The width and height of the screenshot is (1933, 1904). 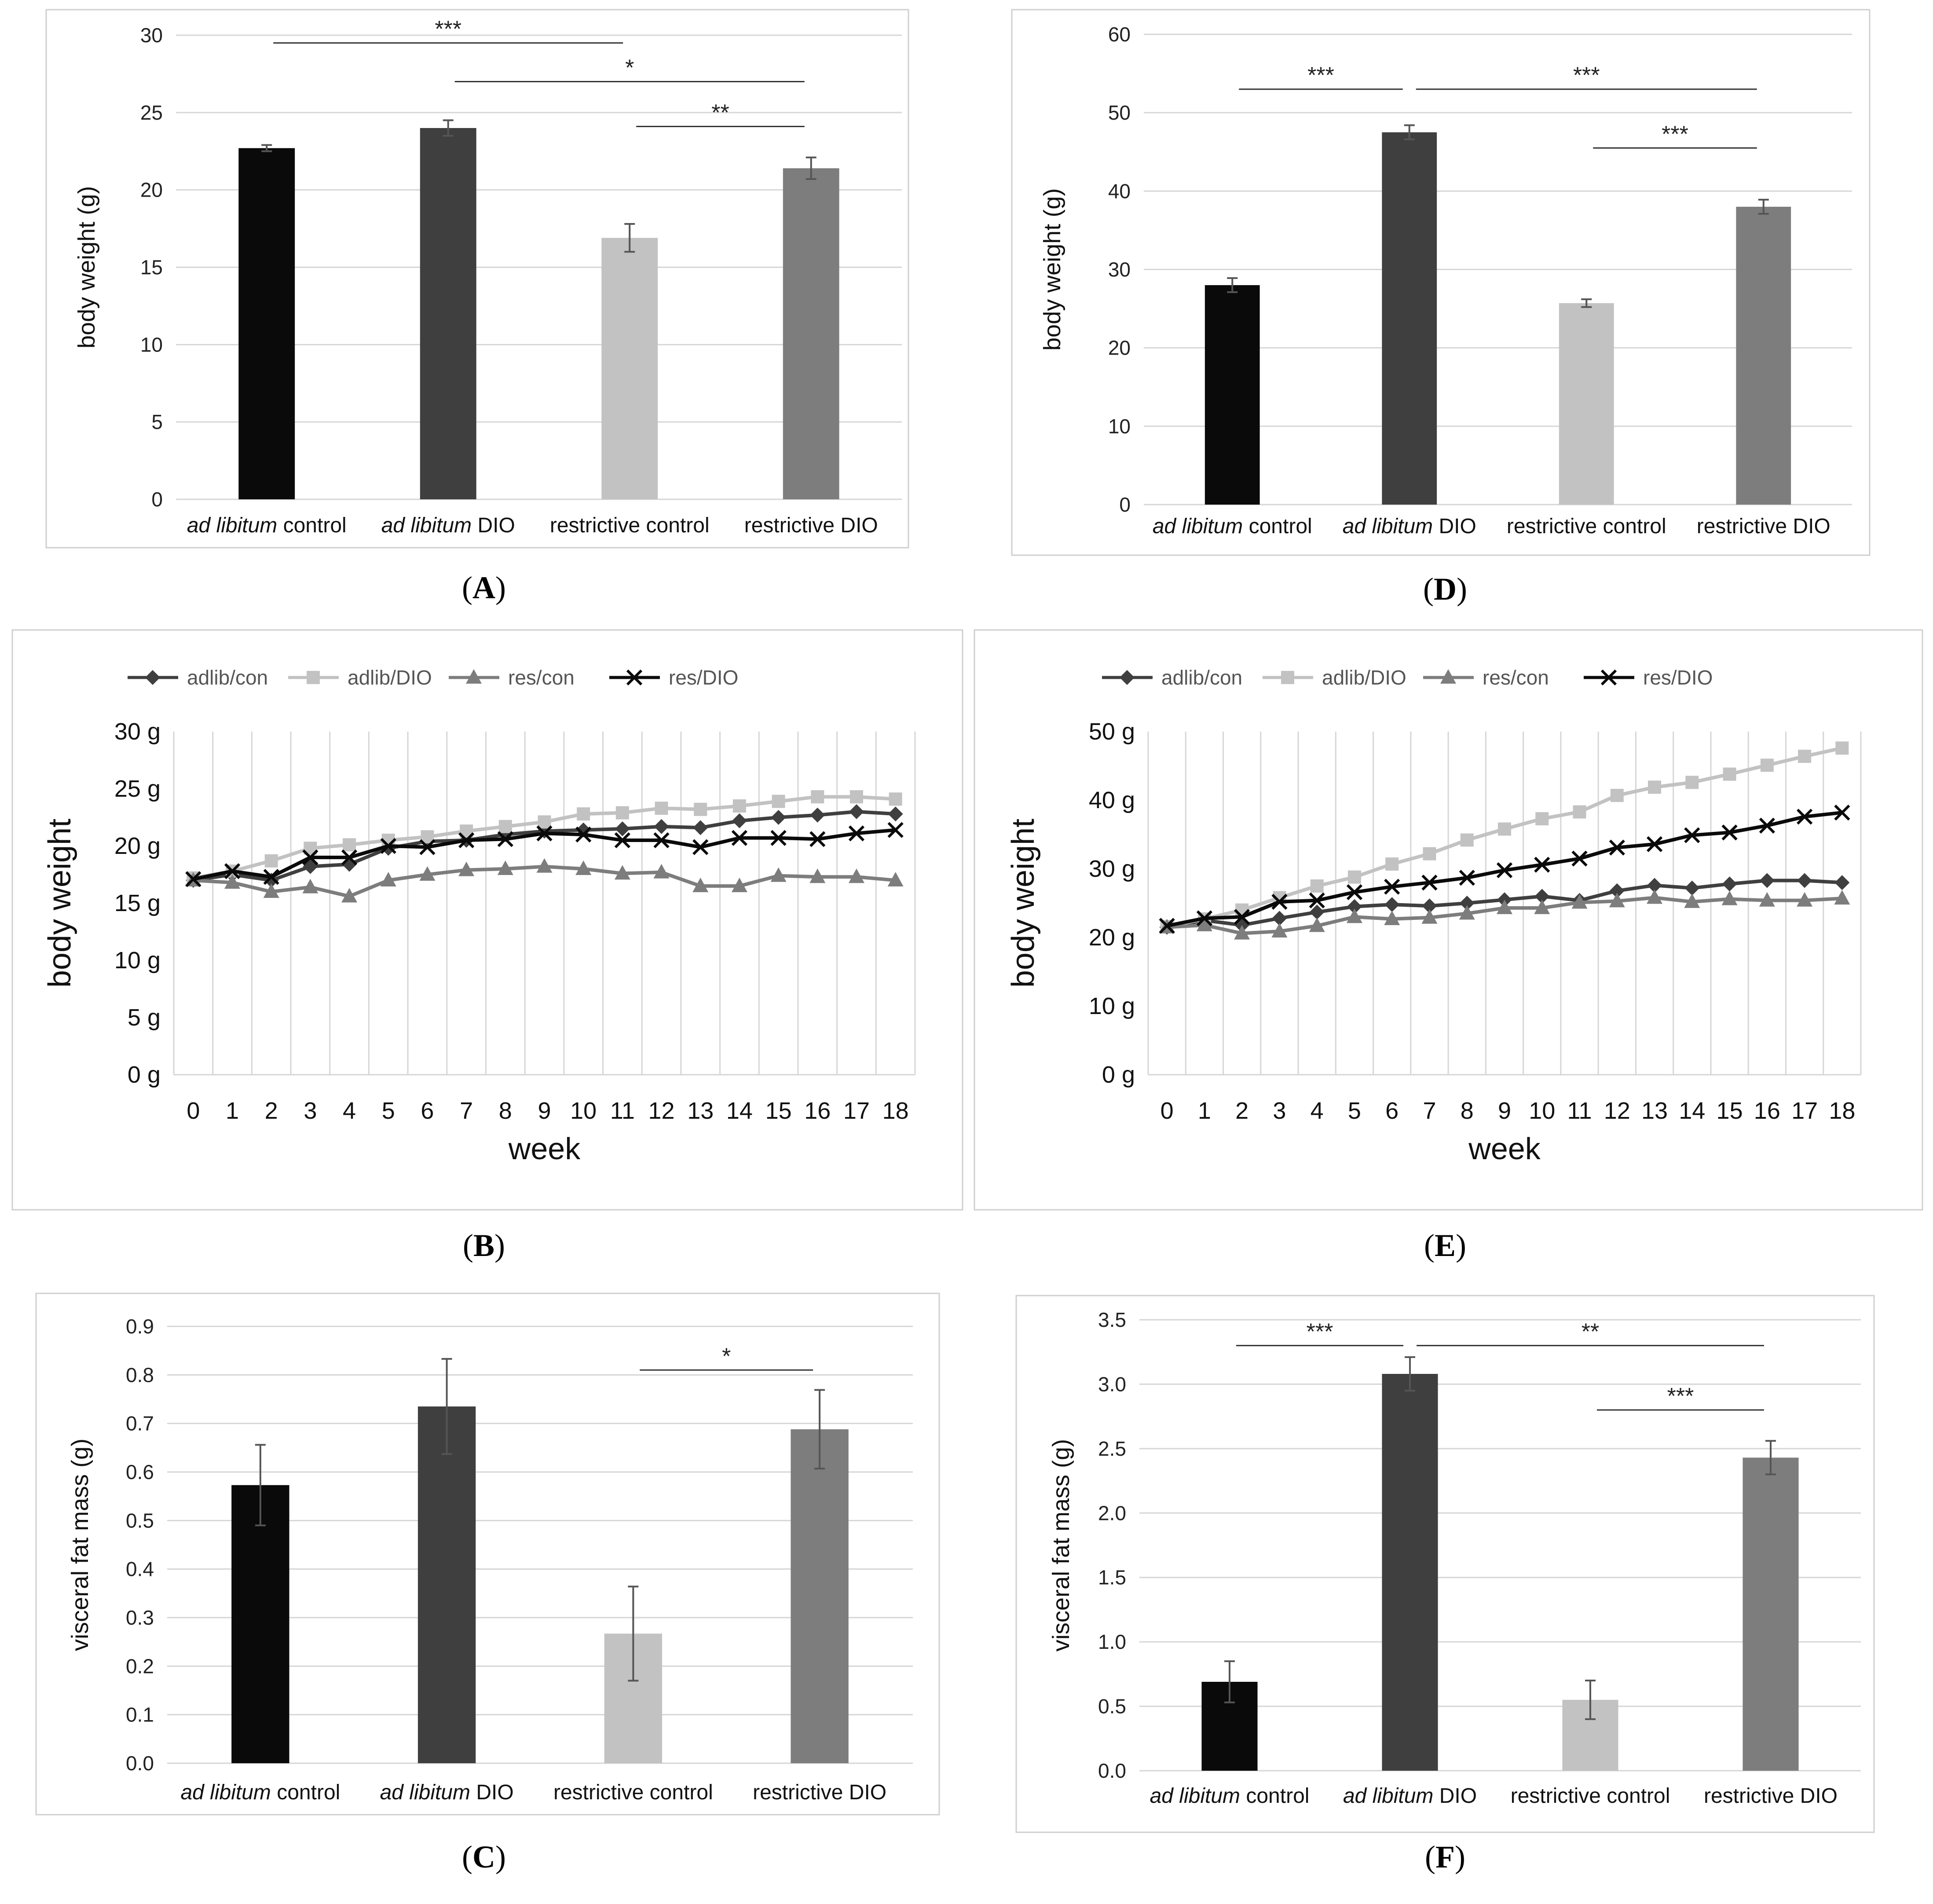 I want to click on caption-f: (F), so click(x=1445, y=1857).